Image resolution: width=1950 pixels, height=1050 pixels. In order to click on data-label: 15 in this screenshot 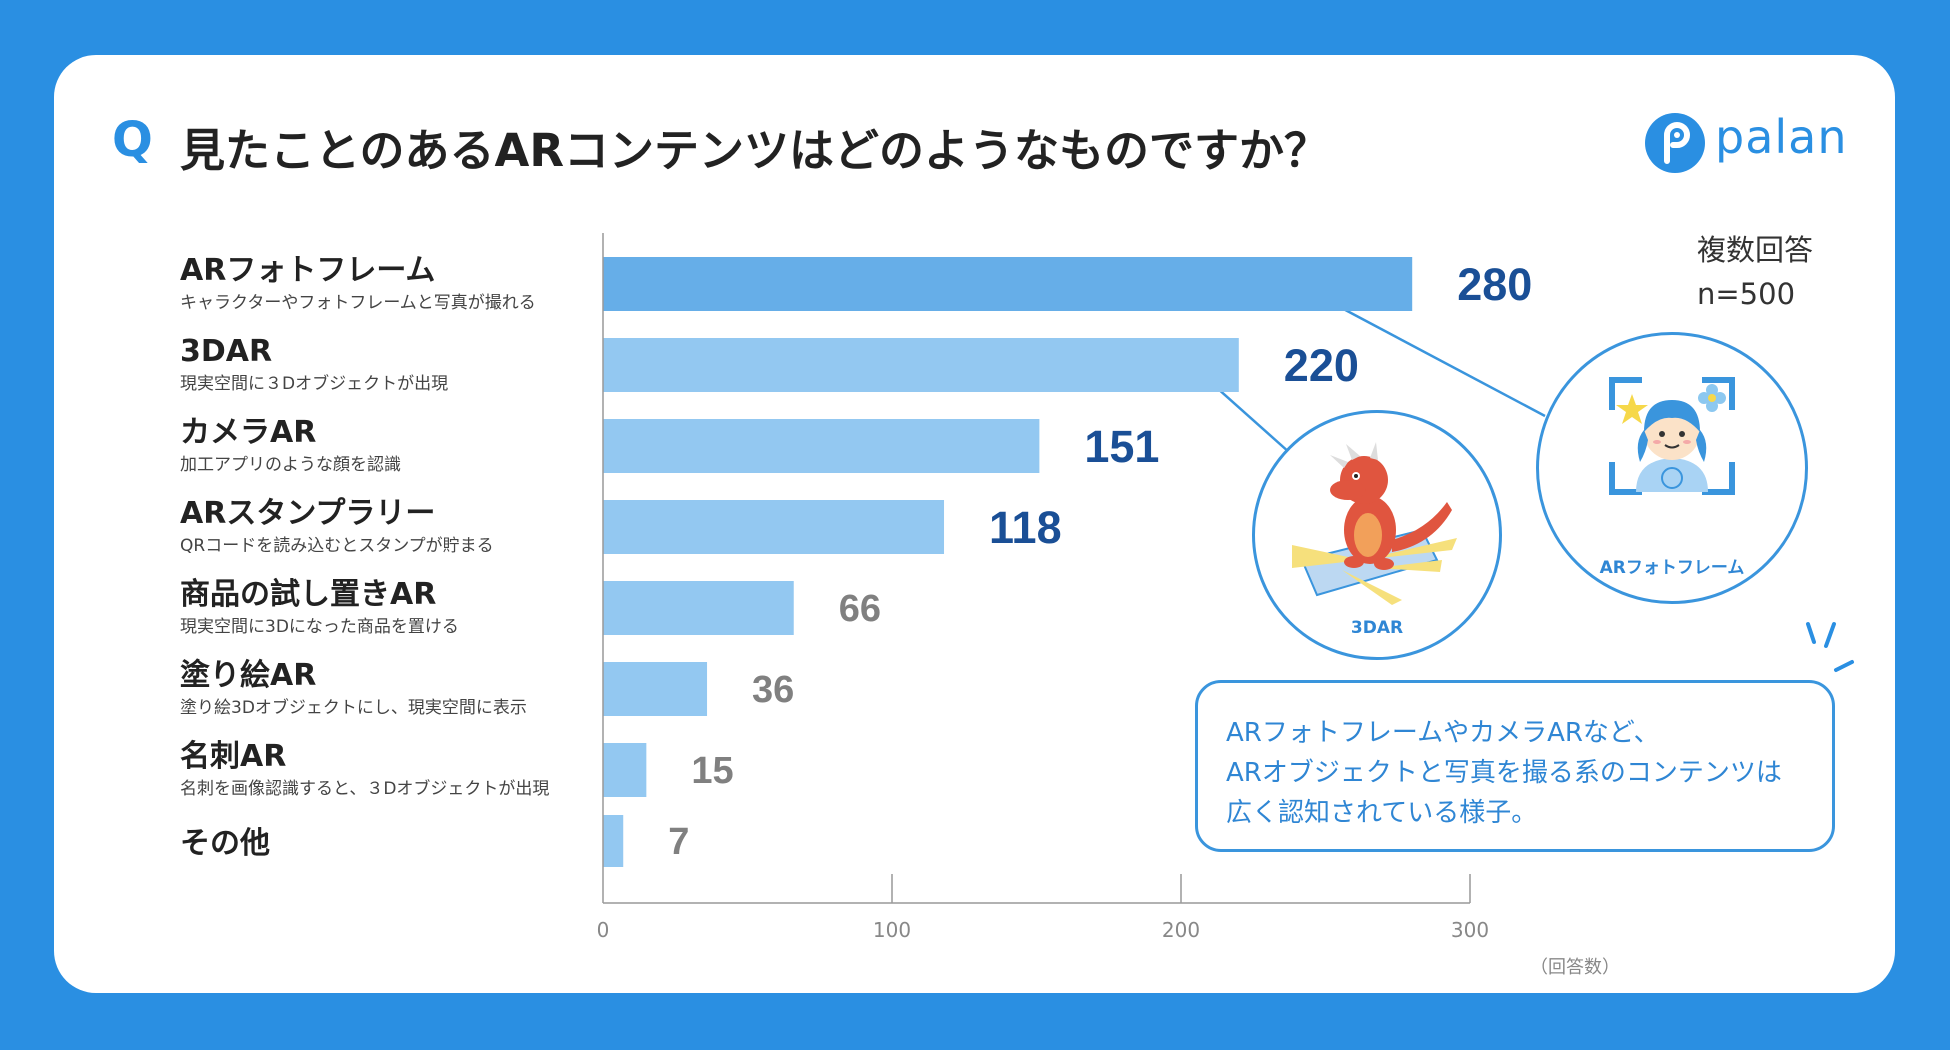, I will do `click(712, 771)`.